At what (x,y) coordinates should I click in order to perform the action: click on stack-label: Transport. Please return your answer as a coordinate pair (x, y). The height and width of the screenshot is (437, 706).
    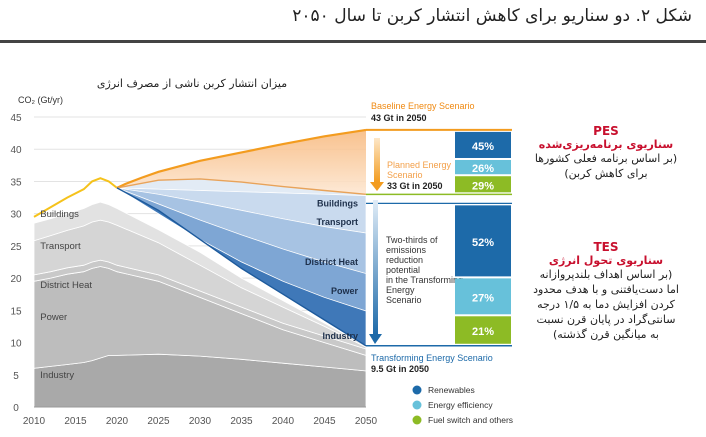
    Looking at the image, I should click on (60, 246).